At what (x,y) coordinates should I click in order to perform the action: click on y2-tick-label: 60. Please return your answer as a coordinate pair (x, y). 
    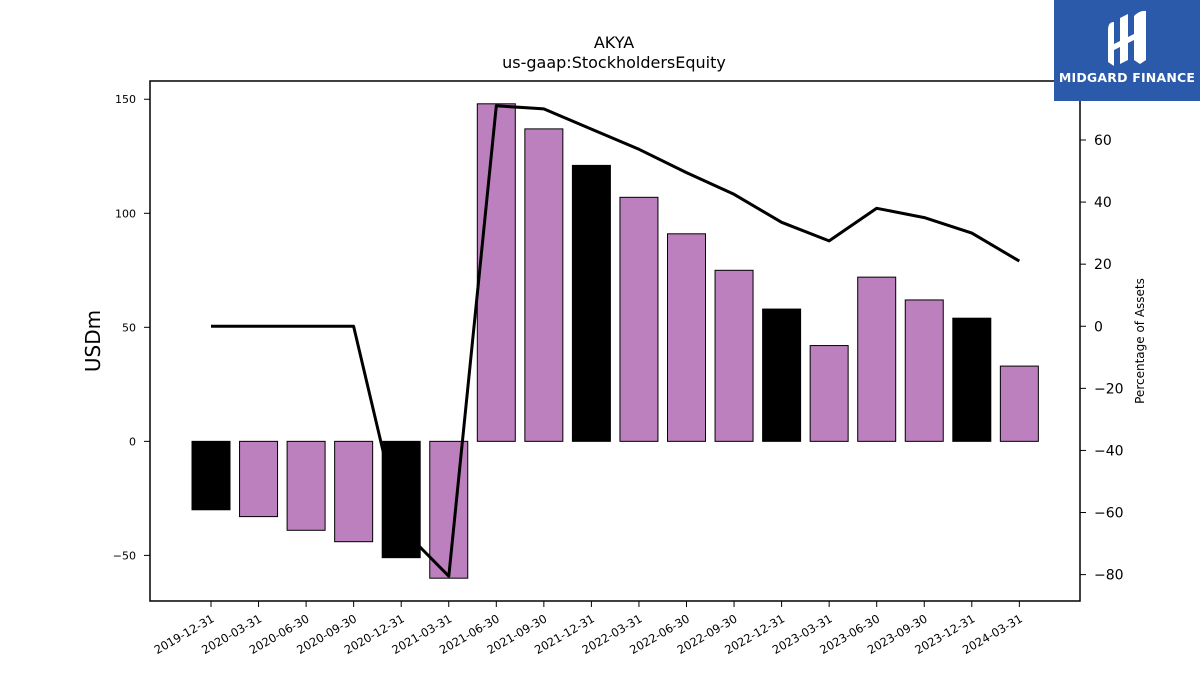
    Looking at the image, I should click on (1103, 141).